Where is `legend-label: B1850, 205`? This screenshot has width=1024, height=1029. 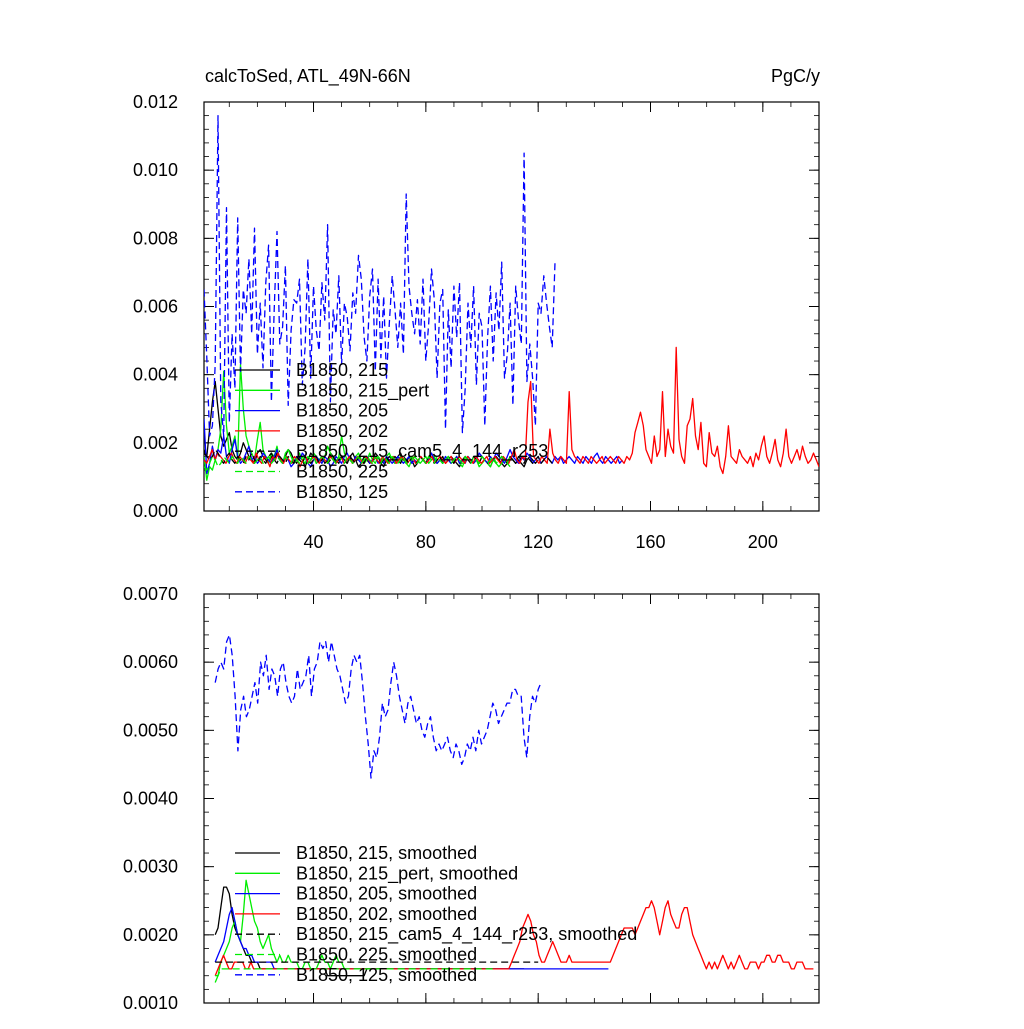 legend-label: B1850, 205 is located at coordinates (342, 411).